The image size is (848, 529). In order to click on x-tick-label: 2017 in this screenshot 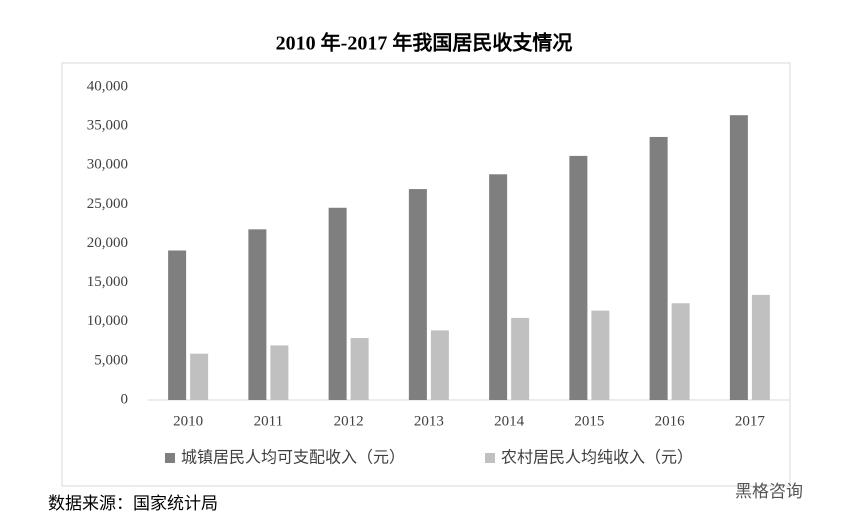, I will do `click(750, 421)`.